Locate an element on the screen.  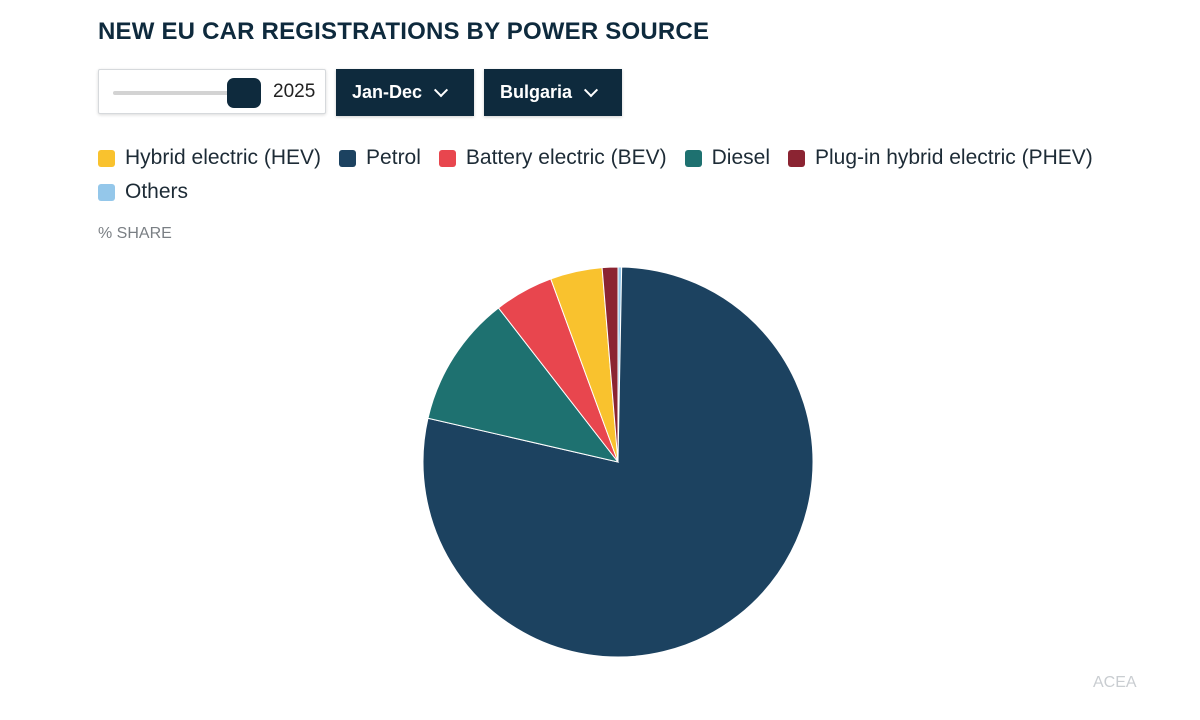
legend-item-phev: Plug-in hybrid electric (PHEV) is located at coordinates (940, 158).